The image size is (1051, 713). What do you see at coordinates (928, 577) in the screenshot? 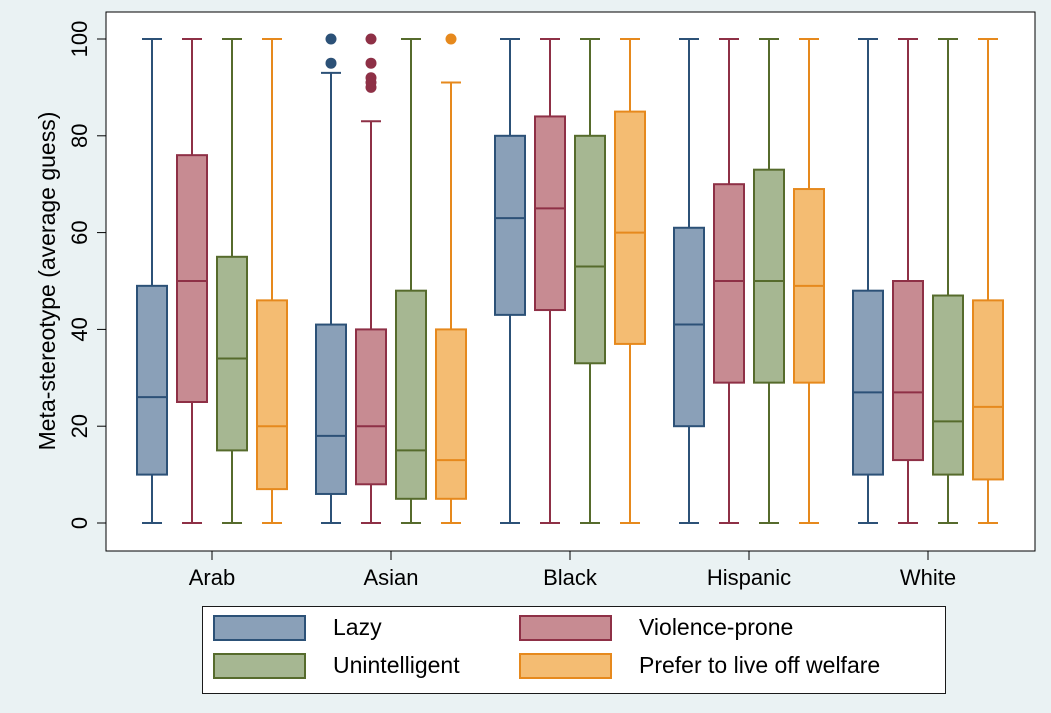
I see `x-tick-label: White` at bounding box center [928, 577].